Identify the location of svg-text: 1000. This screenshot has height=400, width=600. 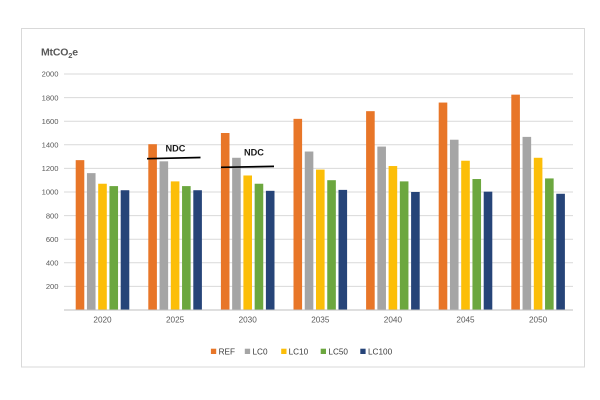
(50, 192).